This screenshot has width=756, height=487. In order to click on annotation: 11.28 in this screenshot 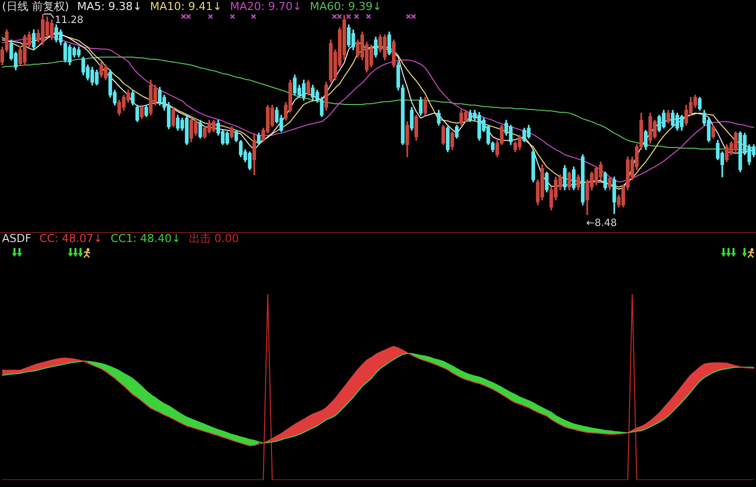, I will do `click(69, 20)`.